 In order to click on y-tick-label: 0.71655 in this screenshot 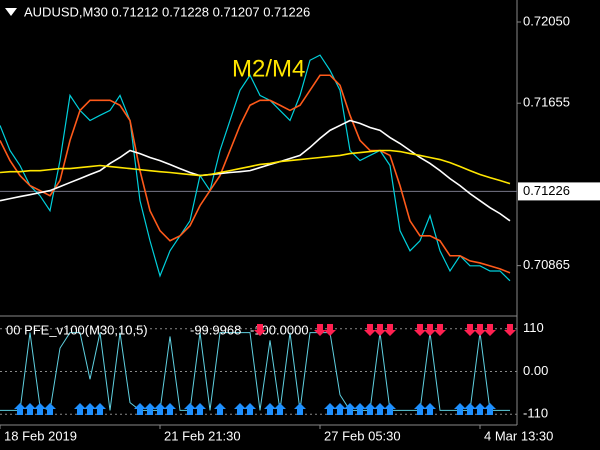, I will do `click(546, 102)`.